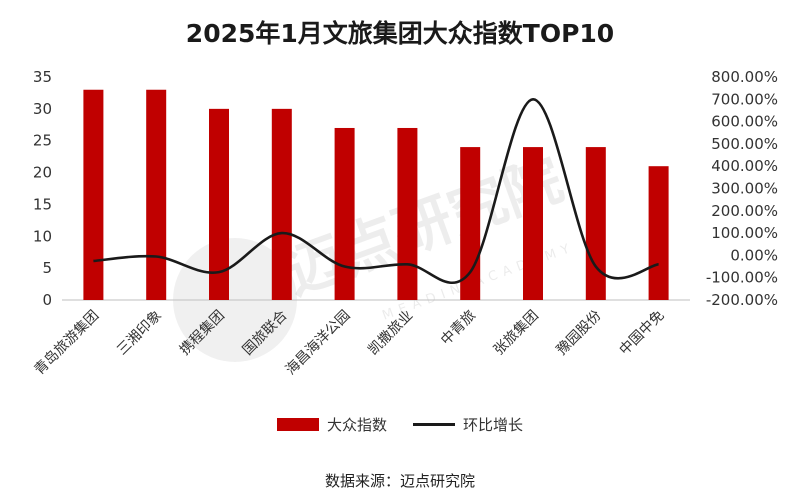  I want to click on chart-title: 2025年1月文旅集团大众指数TOP10, so click(400, 33).